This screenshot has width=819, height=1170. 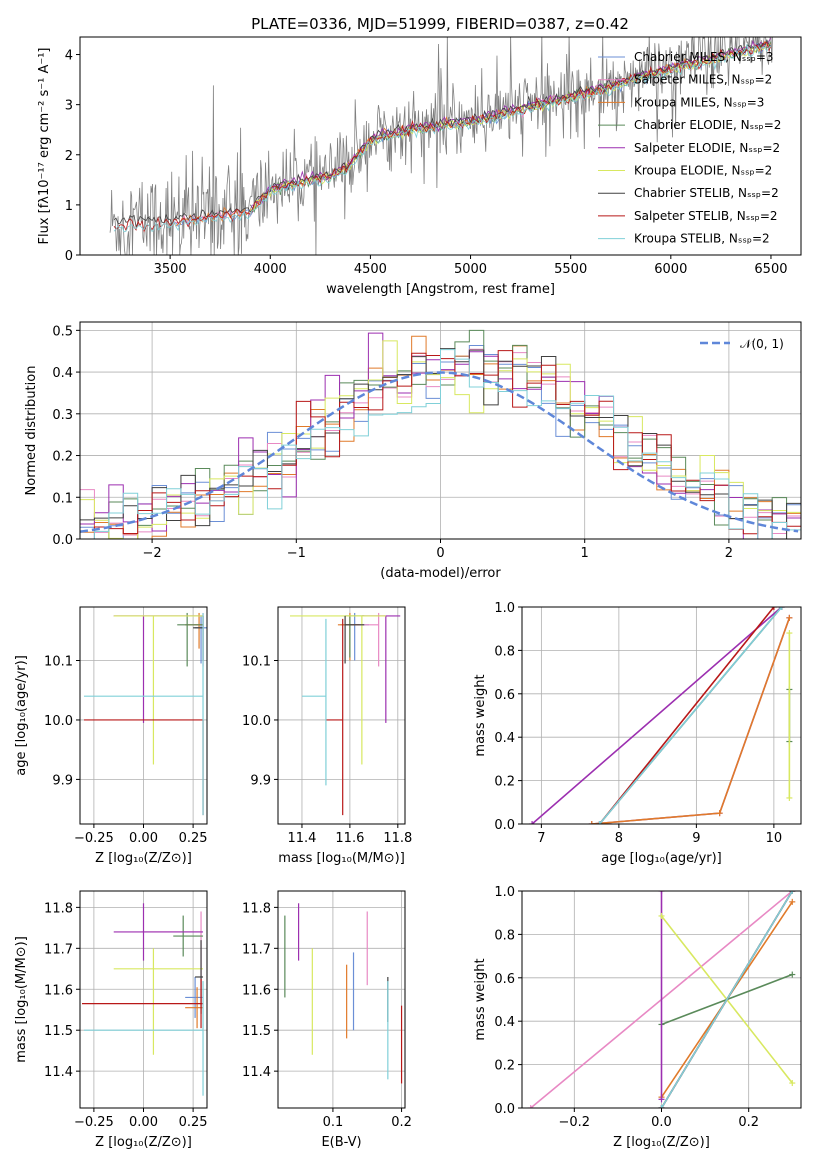 What do you see at coordinates (702, 239) in the screenshot?
I see `legend-label-8: Kroupa STELIB, Nₛₛₚ=2` at bounding box center [702, 239].